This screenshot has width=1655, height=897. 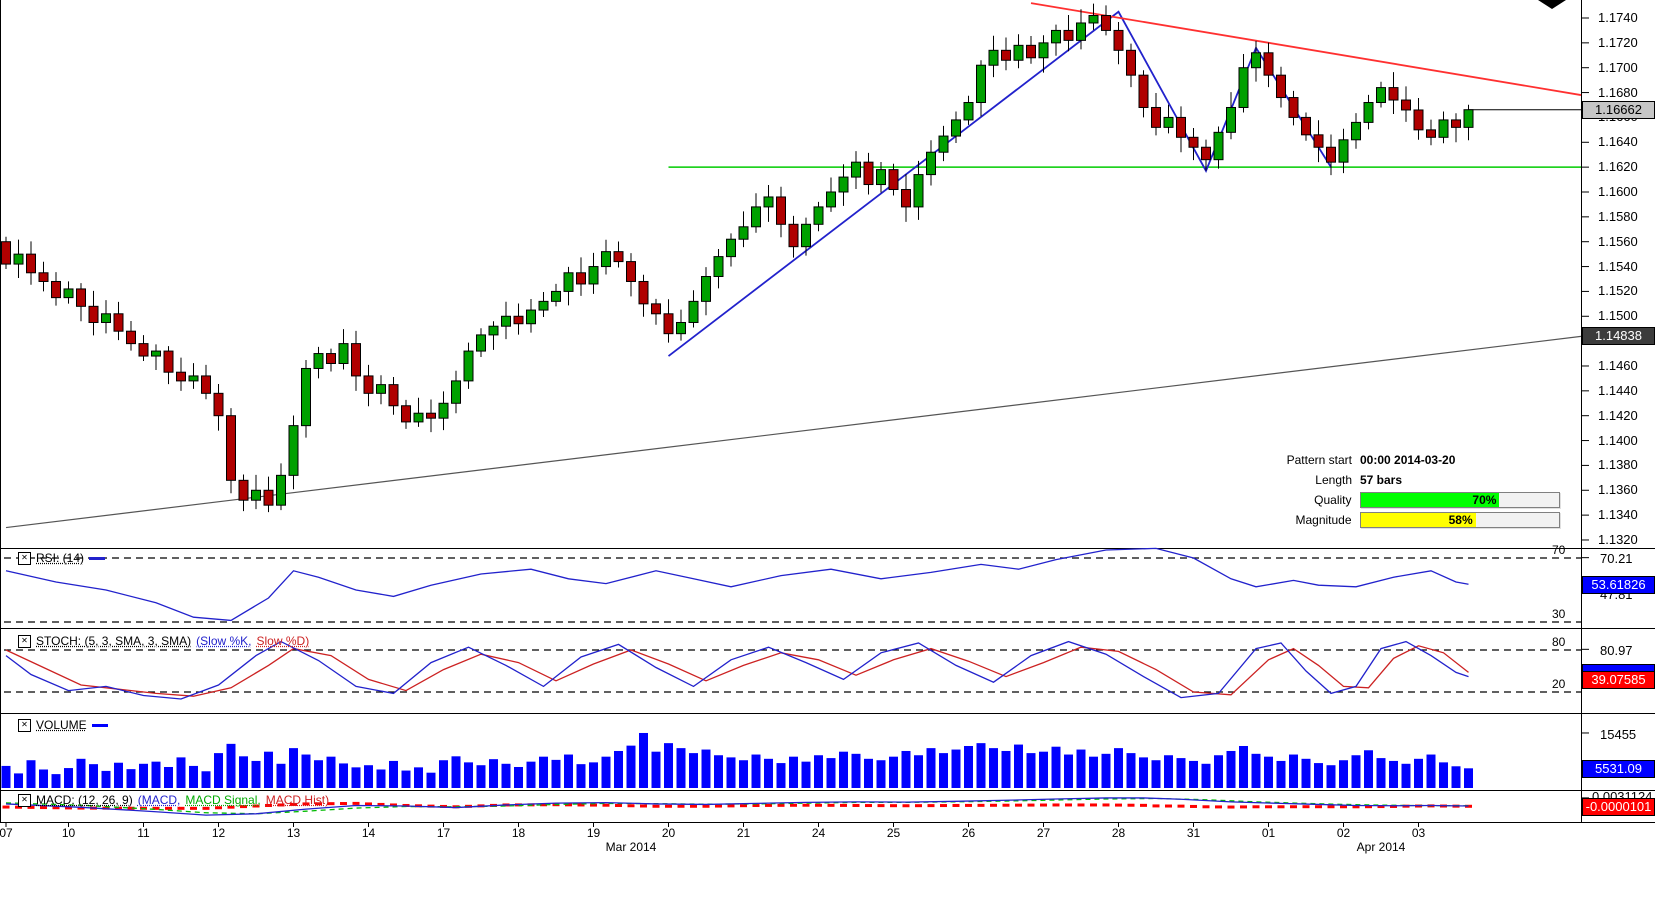 I want to click on time-axis-day-label: 14, so click(x=368, y=833).